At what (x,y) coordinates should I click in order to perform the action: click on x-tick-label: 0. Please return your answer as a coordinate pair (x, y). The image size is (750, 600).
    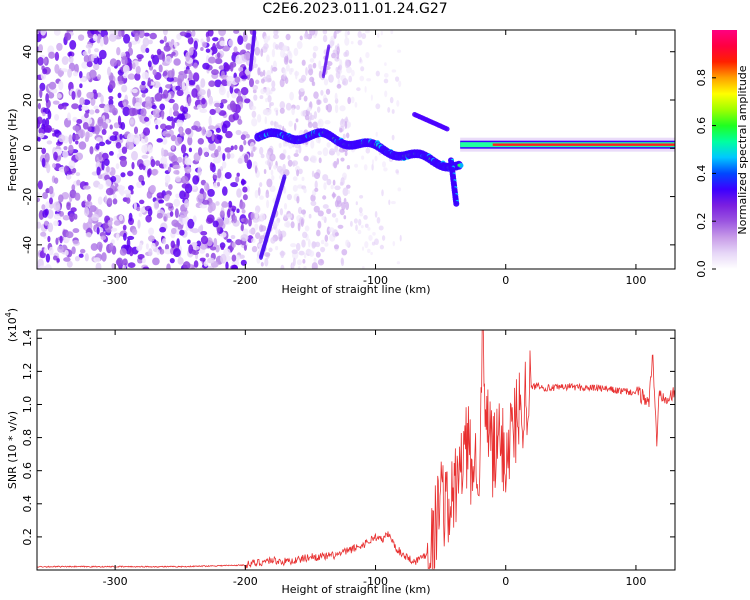
    Looking at the image, I should click on (505, 581).